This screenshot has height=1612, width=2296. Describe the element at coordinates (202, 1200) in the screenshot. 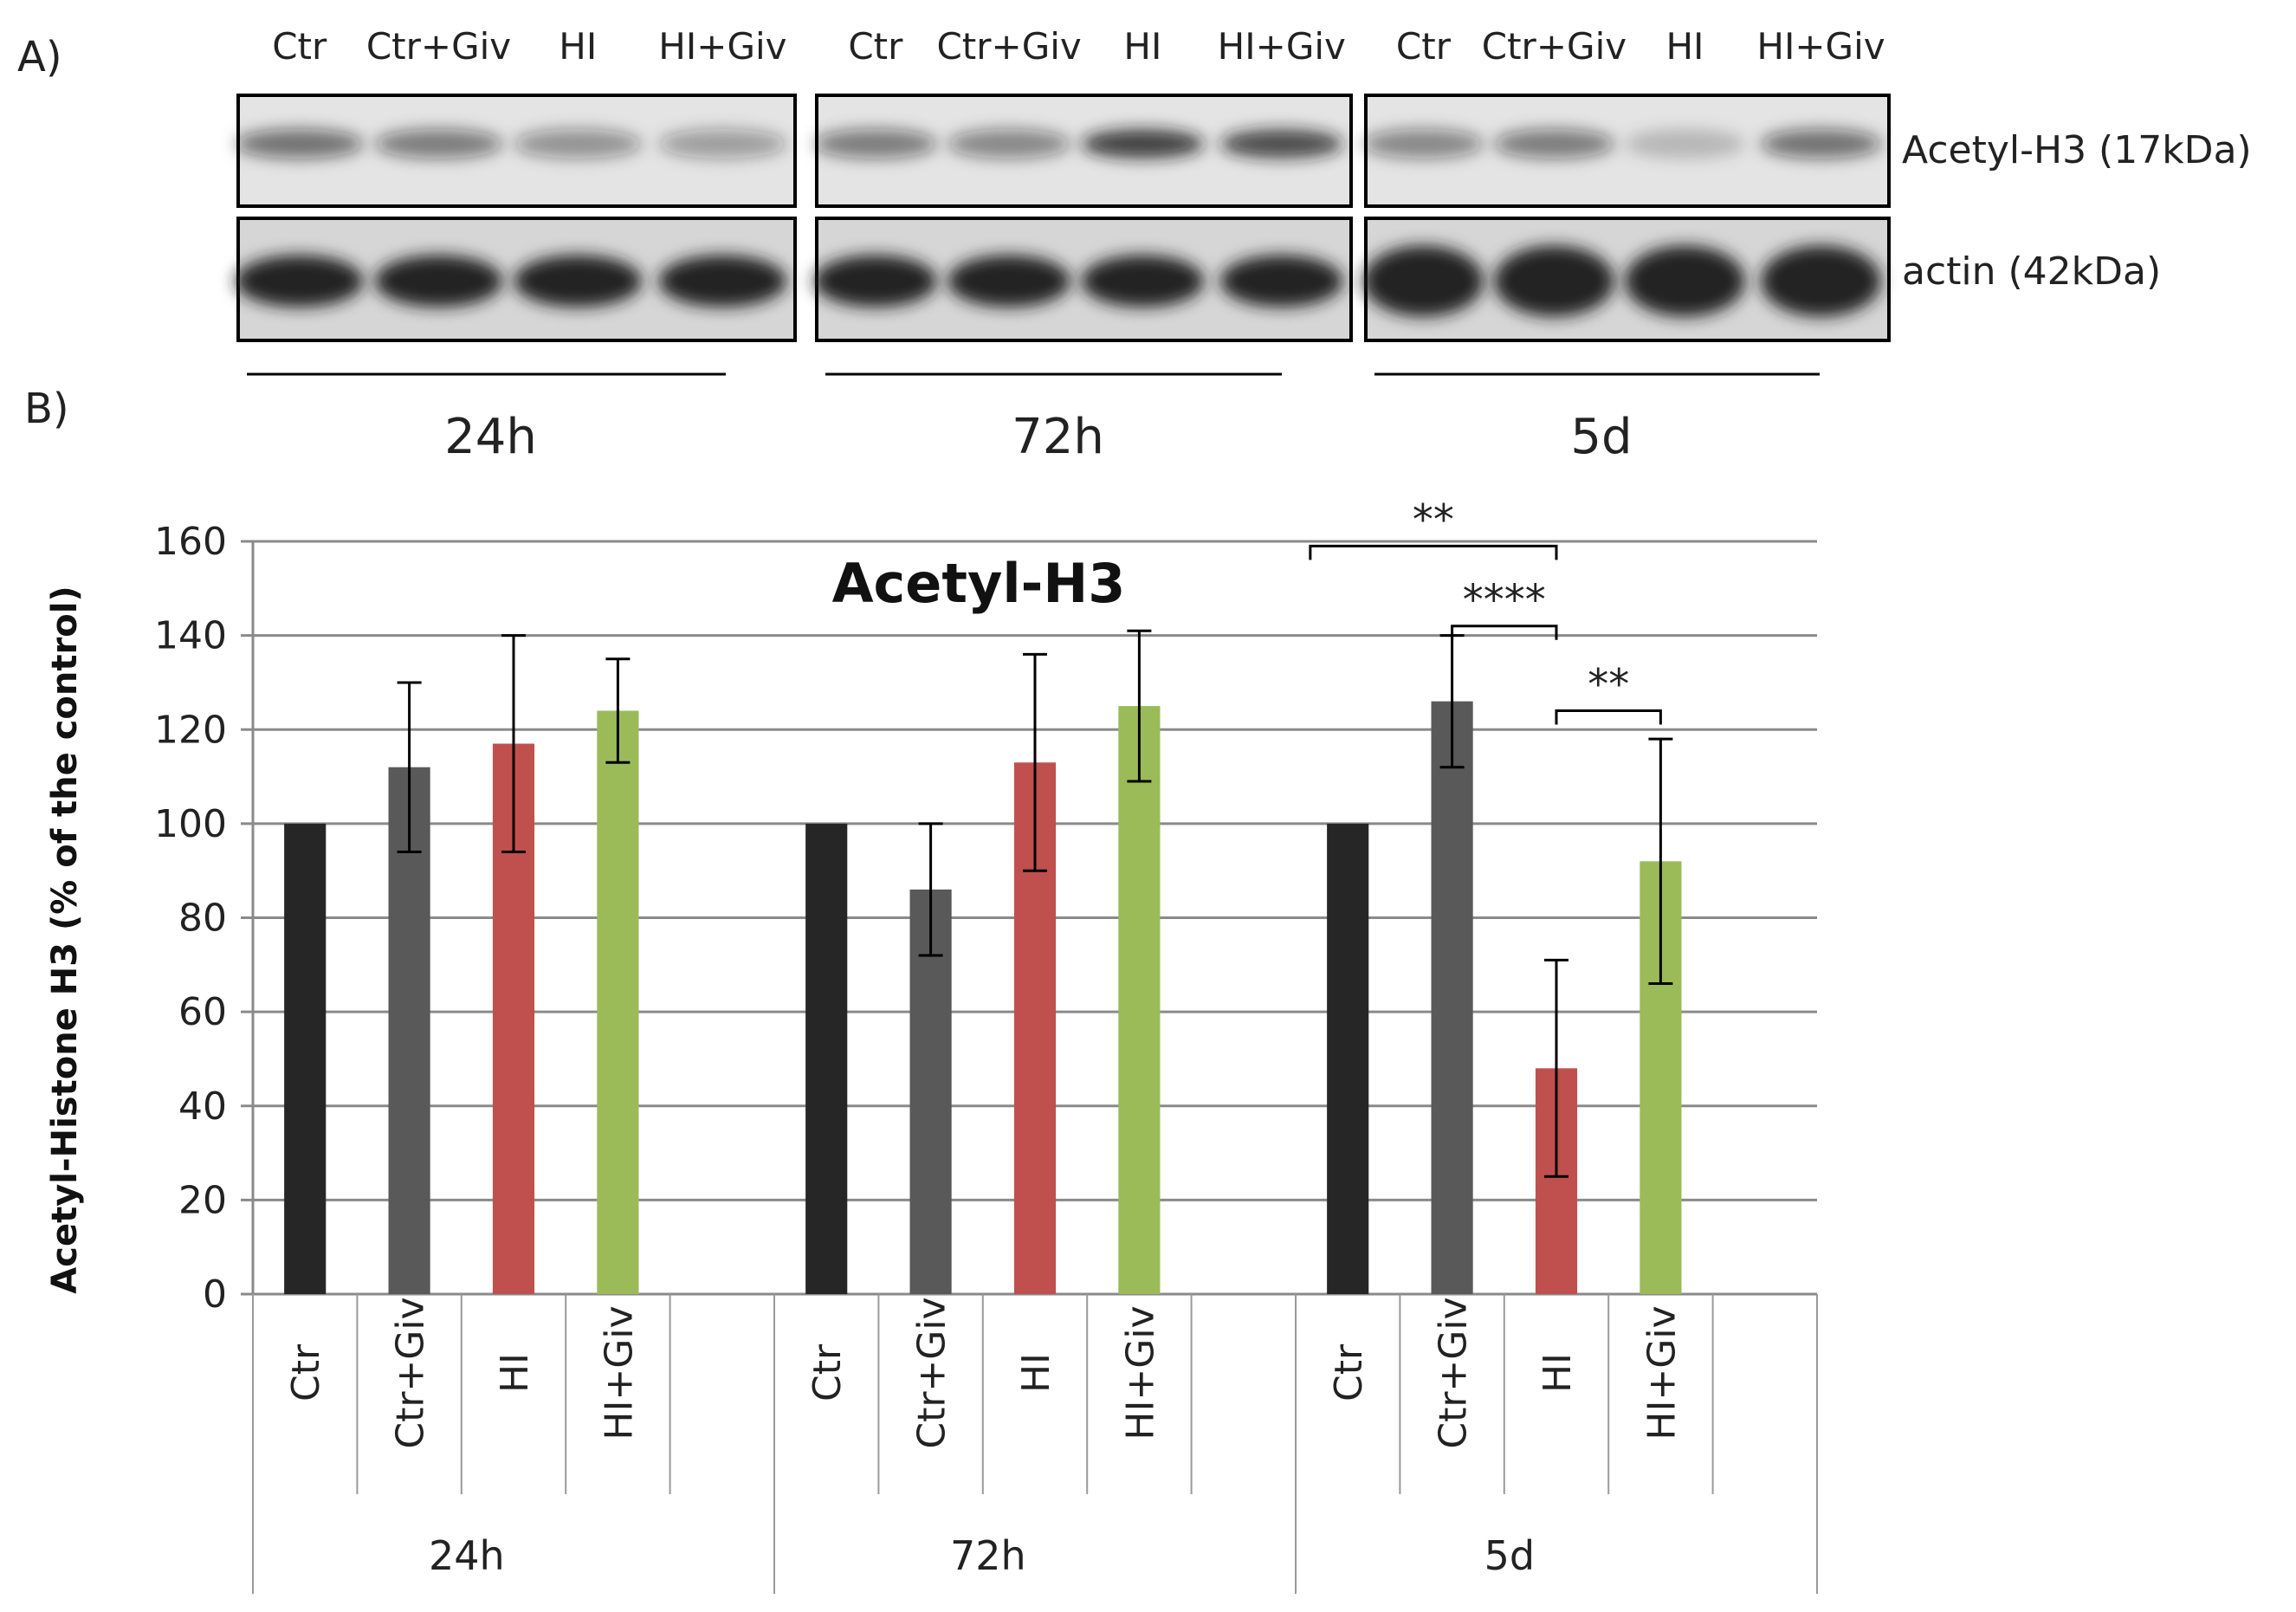

I see `y-tick-label: 20` at that location.